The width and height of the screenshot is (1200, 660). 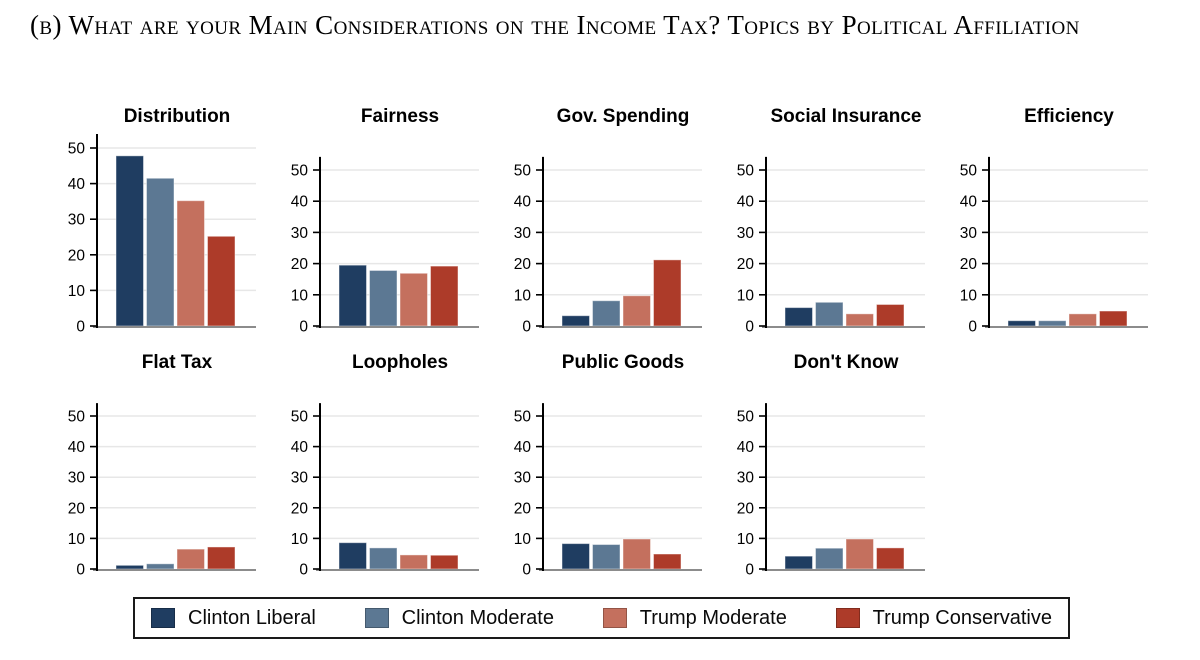 What do you see at coordinates (252, 617) in the screenshot?
I see `legend-label: Clinton Liberal` at bounding box center [252, 617].